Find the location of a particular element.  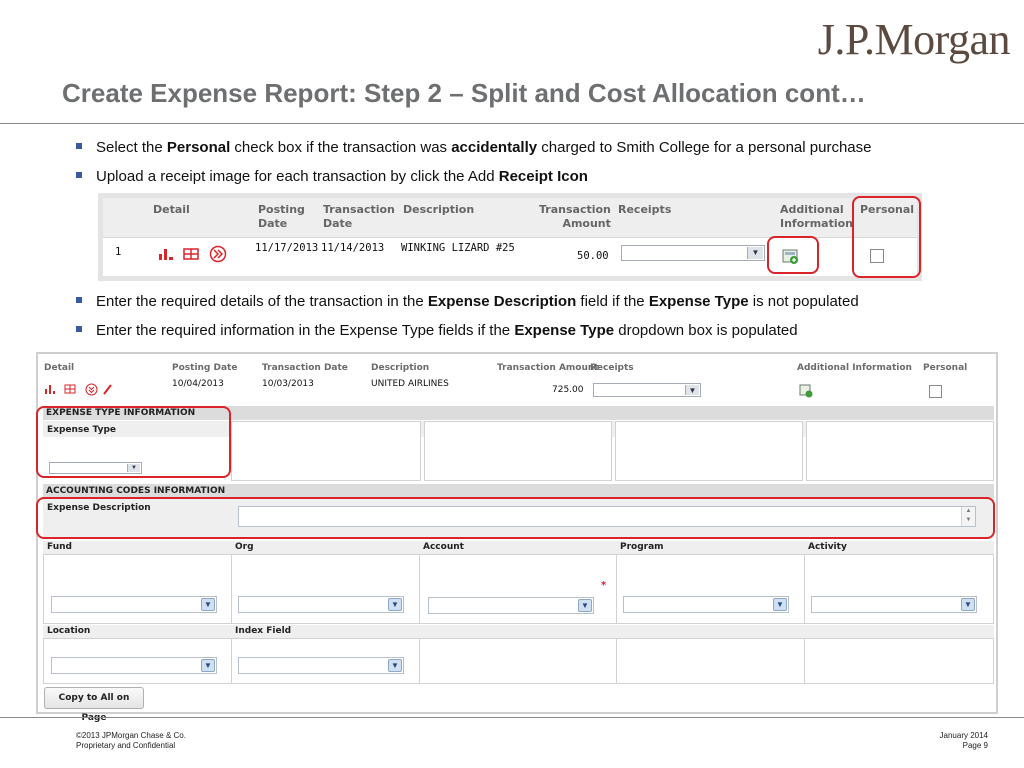

bullet-text: is not populated is located at coordinates (803, 301).